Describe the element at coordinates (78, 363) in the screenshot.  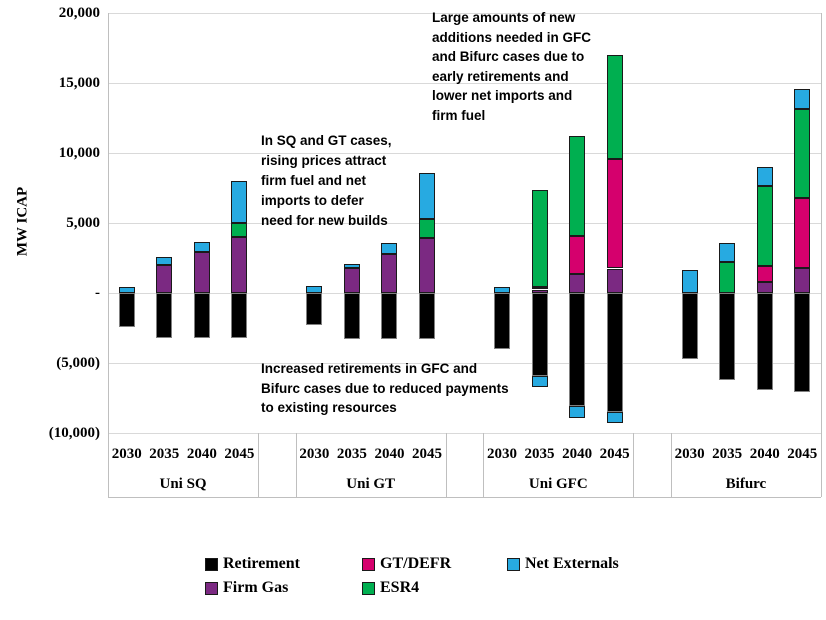
I see `y-tick-label: (5,000)` at that location.